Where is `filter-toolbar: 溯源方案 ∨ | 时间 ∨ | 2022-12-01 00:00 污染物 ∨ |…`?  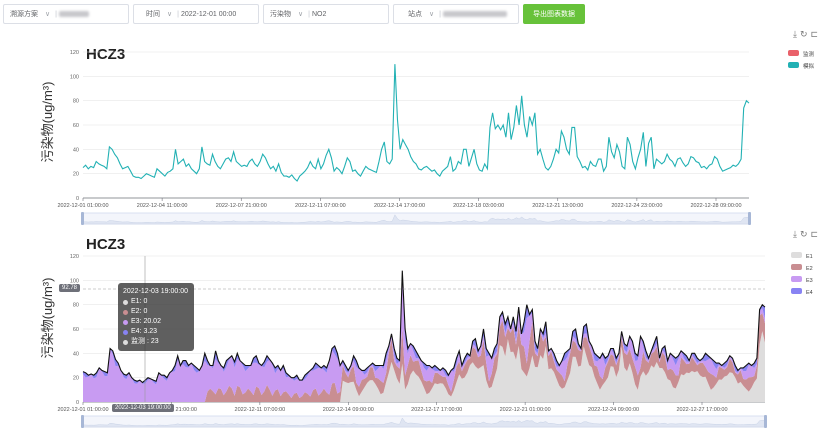
filter-toolbar: 溯源方案 ∨ | 时间 ∨ | 2022-12-01 00:00 污染物 ∨ |… is located at coordinates (414, 14).